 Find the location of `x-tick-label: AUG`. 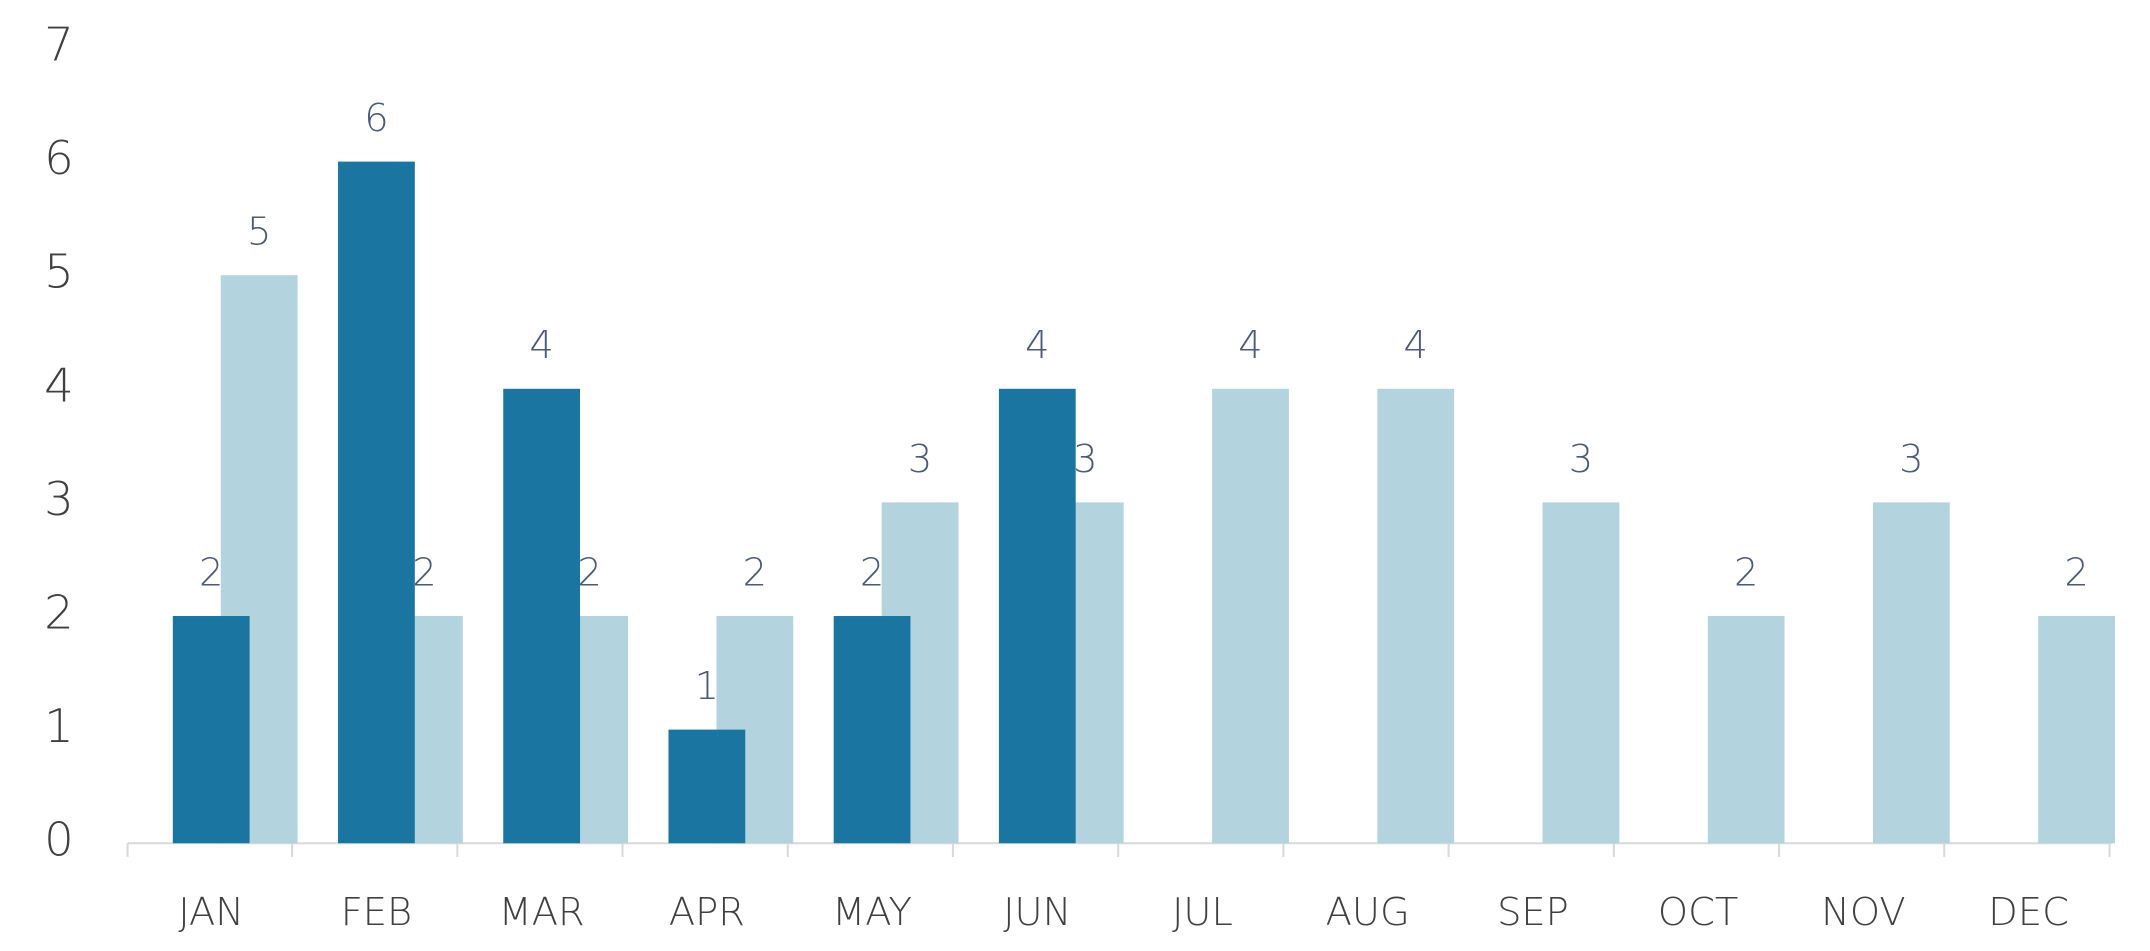

x-tick-label: AUG is located at coordinates (1368, 912).